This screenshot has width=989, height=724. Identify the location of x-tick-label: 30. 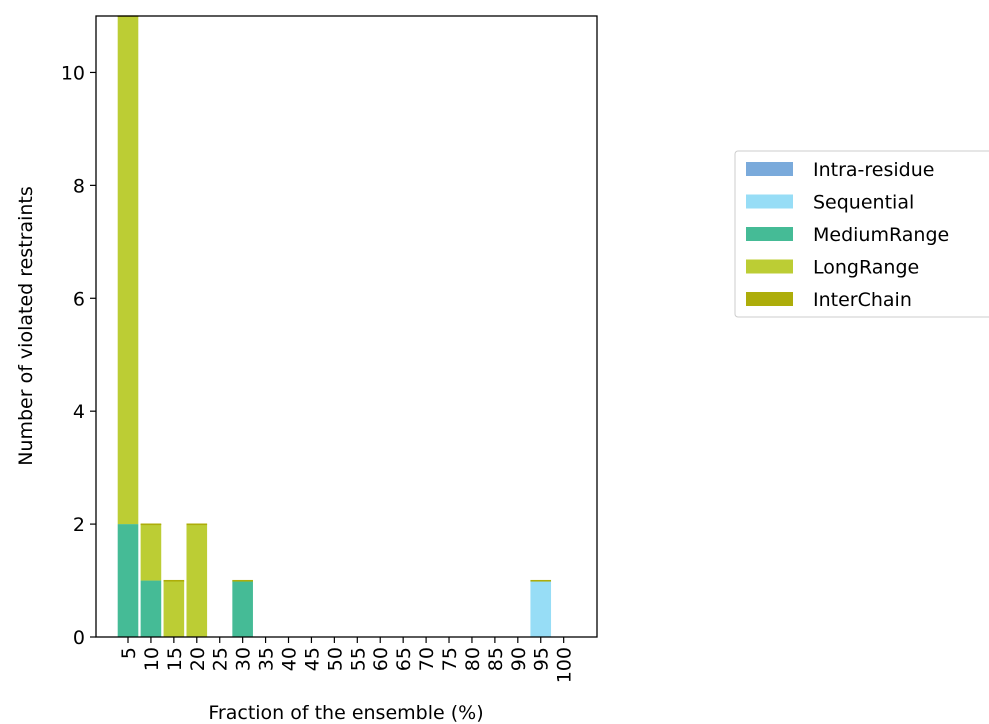
(244, 659).